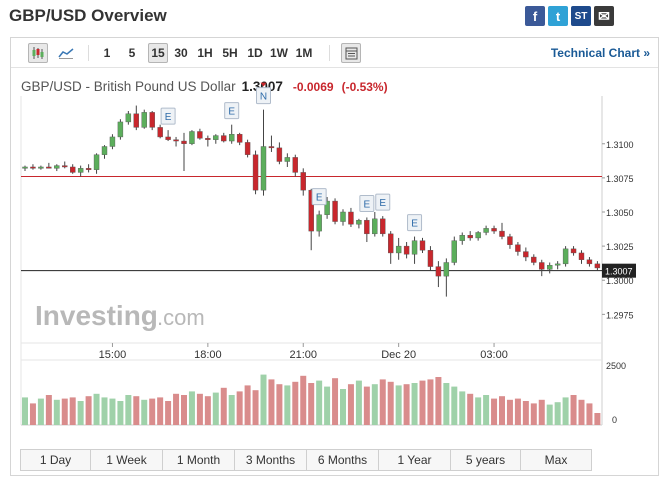 The width and height of the screenshot is (665, 484). I want to click on range-1-year: 1 Year, so click(415, 460).